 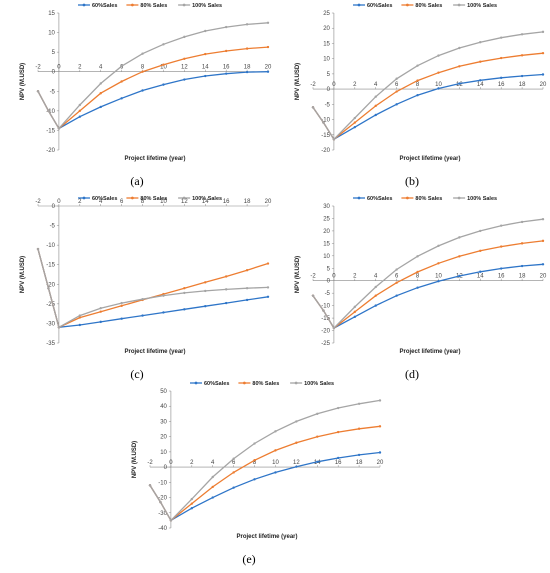 I want to click on y-tick-label: -35, so click(x=50, y=344).